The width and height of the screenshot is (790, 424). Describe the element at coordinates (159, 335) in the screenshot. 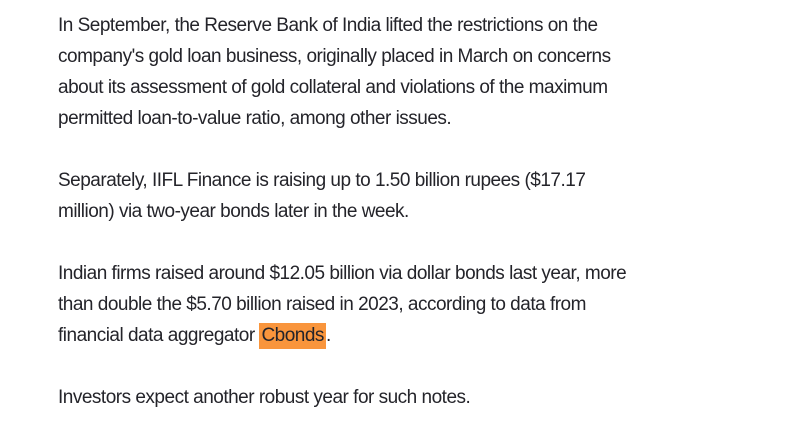

I see `text-segment: financial data aggregator` at that location.